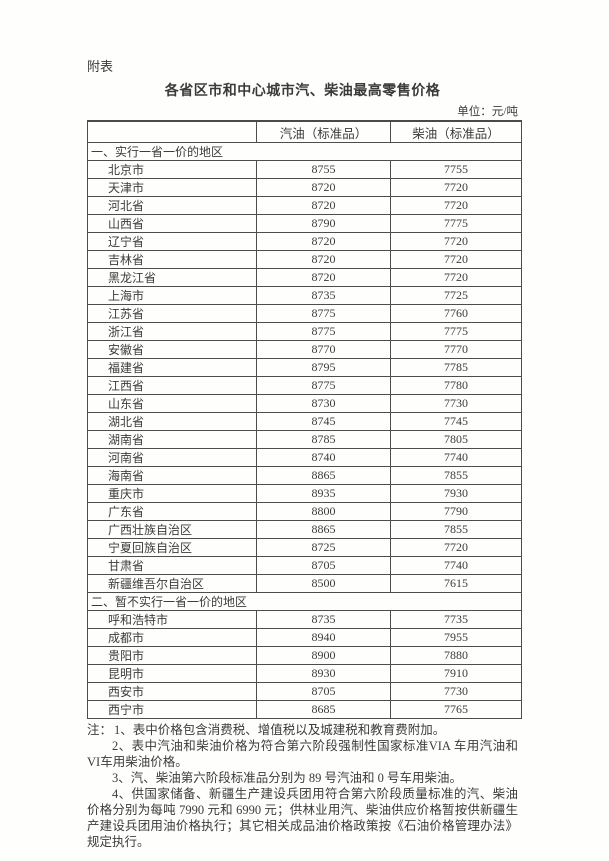 This screenshot has height=861, width=609. I want to click on gasoline-price-cell: 8685, so click(323, 709).